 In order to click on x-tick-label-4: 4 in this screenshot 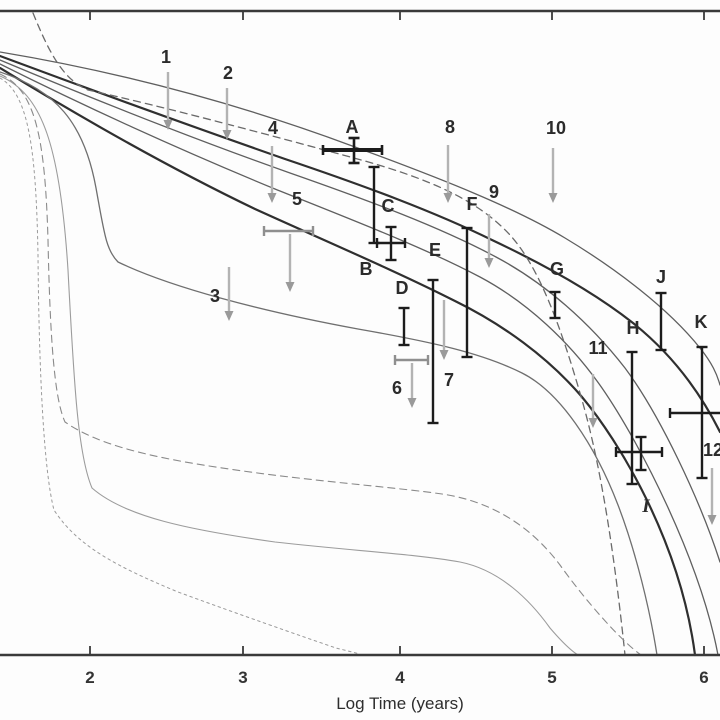, I will do `click(400, 677)`.